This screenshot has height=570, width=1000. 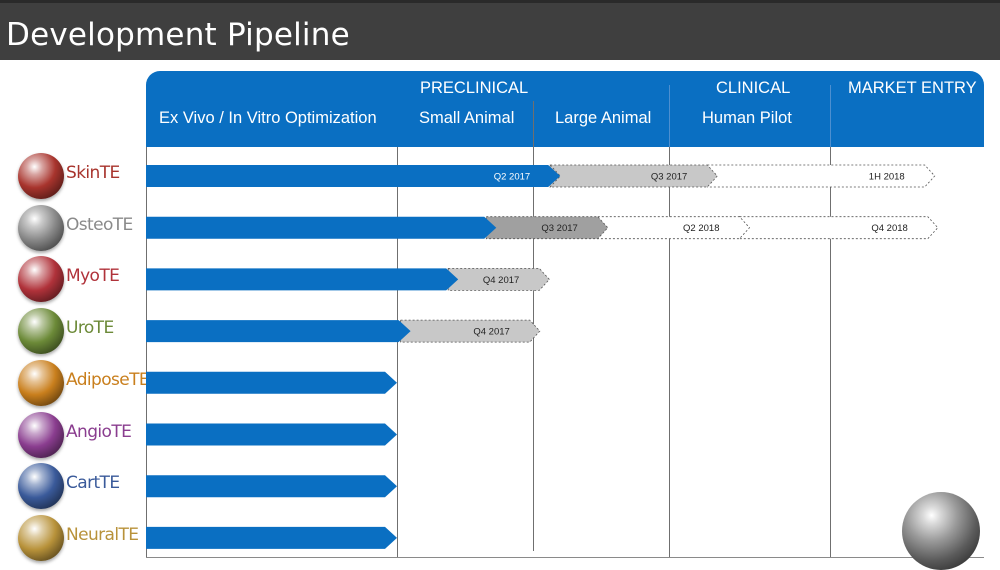 I want to click on title-bar: Development Pipeline, so click(x=500, y=30).